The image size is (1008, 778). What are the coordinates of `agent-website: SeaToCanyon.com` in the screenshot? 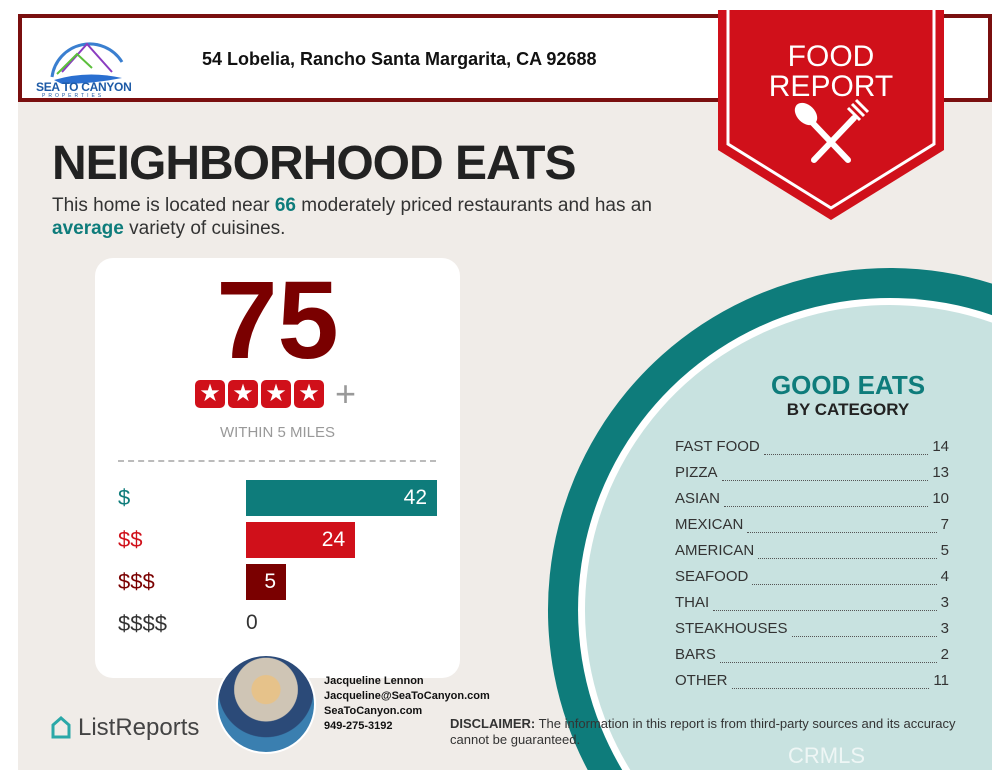 It's located at (373, 711).